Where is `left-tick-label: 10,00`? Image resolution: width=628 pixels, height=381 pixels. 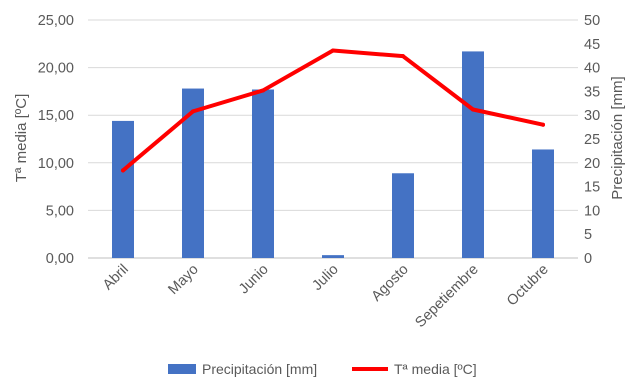 left-tick-label: 10,00 is located at coordinates (56, 164).